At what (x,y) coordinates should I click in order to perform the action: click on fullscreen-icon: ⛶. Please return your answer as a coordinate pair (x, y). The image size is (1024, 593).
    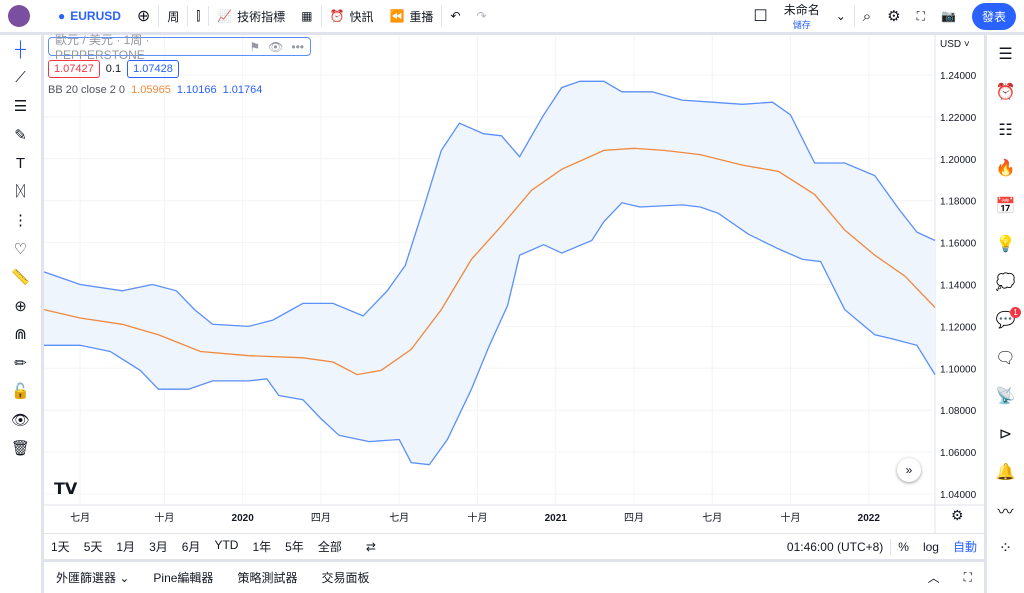
    Looking at the image, I should click on (921, 15).